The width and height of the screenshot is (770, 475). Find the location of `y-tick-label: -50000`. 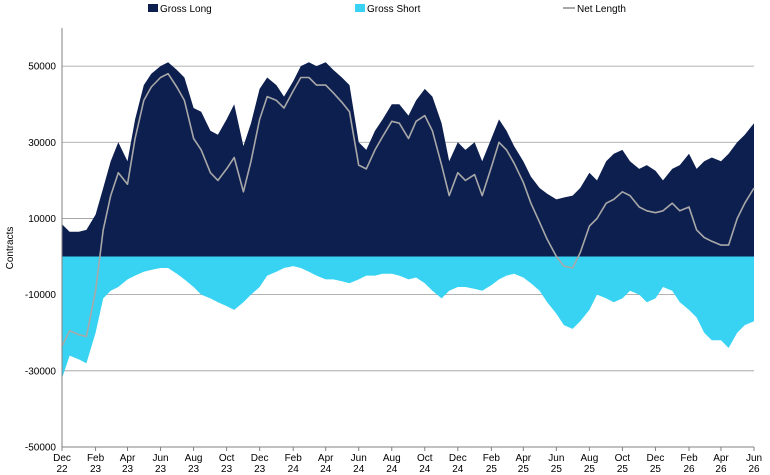

y-tick-label: -50000 is located at coordinates (41, 448).